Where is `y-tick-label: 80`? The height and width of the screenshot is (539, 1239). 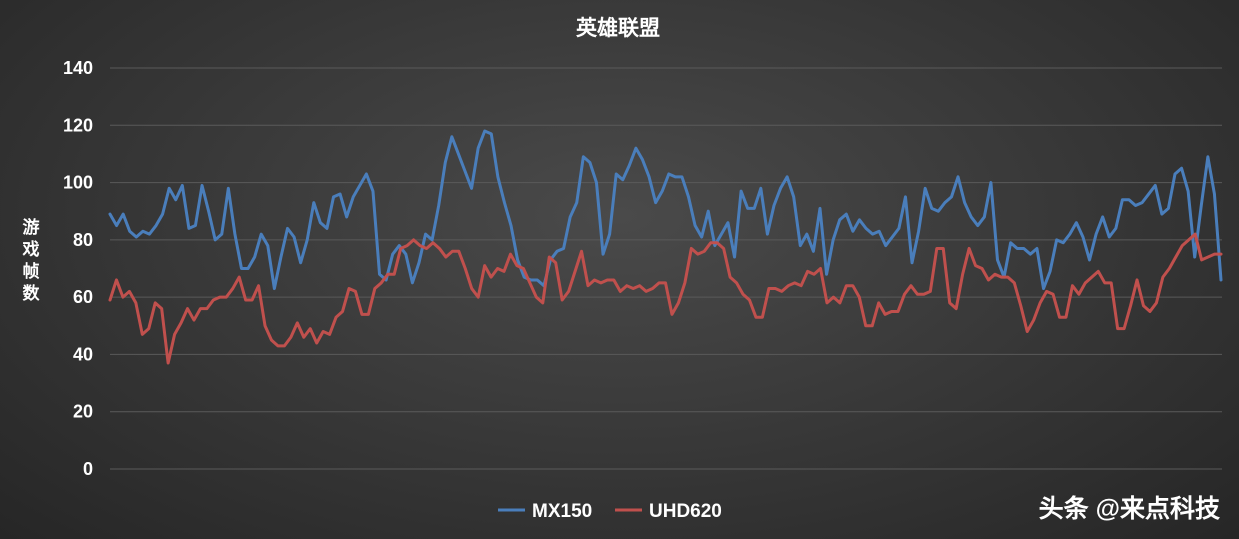 y-tick-label: 80 is located at coordinates (83, 240).